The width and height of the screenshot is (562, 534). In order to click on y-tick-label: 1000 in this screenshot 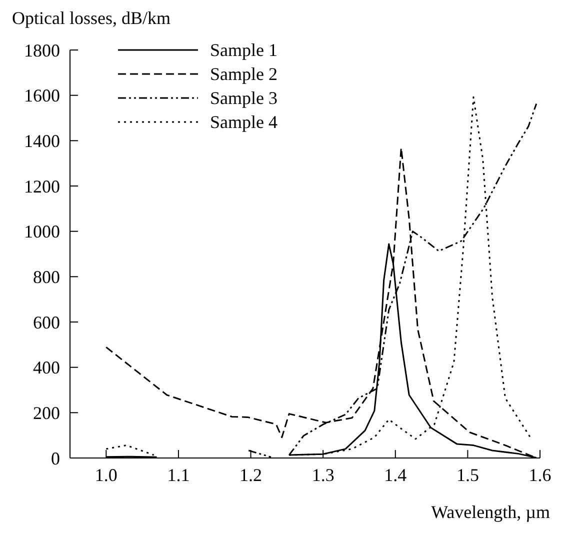, I will do `click(42, 232)`.